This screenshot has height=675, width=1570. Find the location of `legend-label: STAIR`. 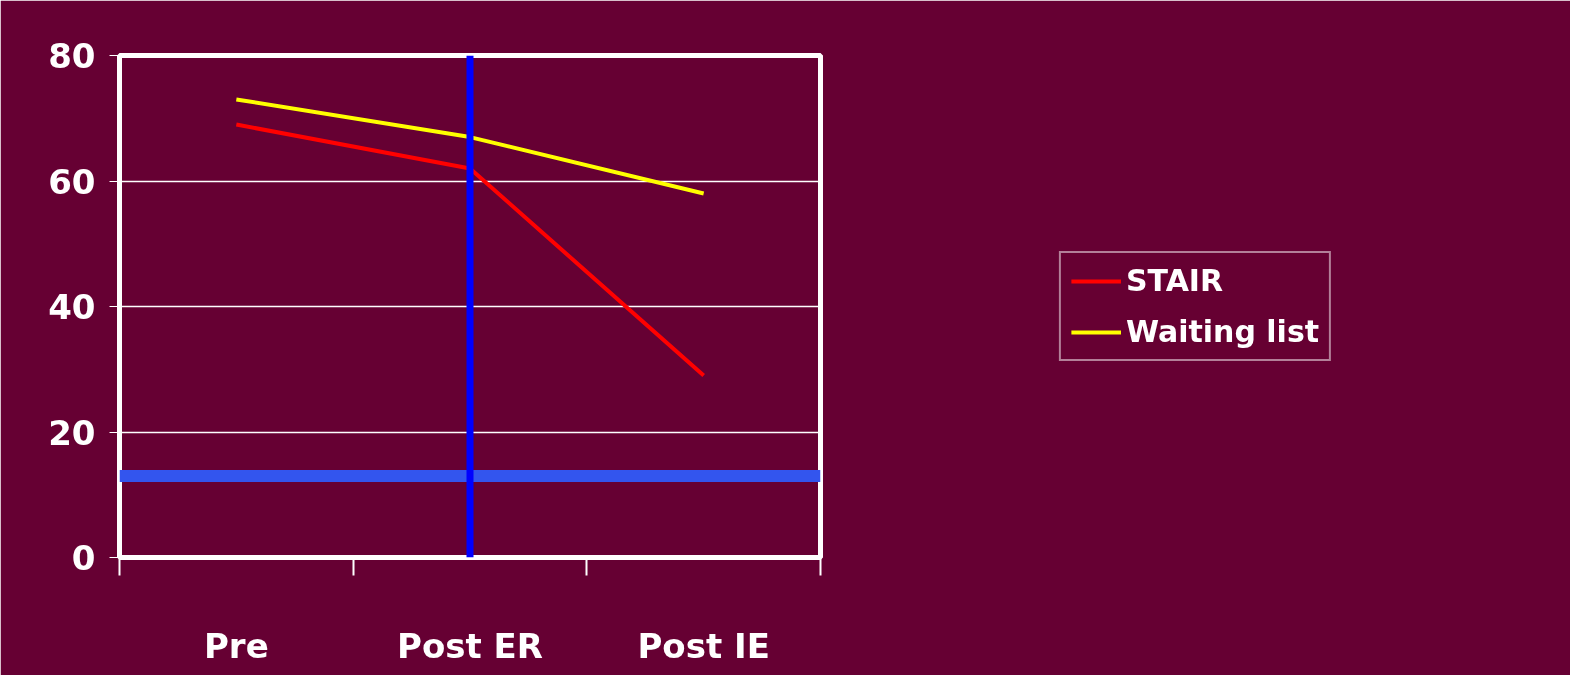

legend-label: STAIR is located at coordinates (1174, 280).